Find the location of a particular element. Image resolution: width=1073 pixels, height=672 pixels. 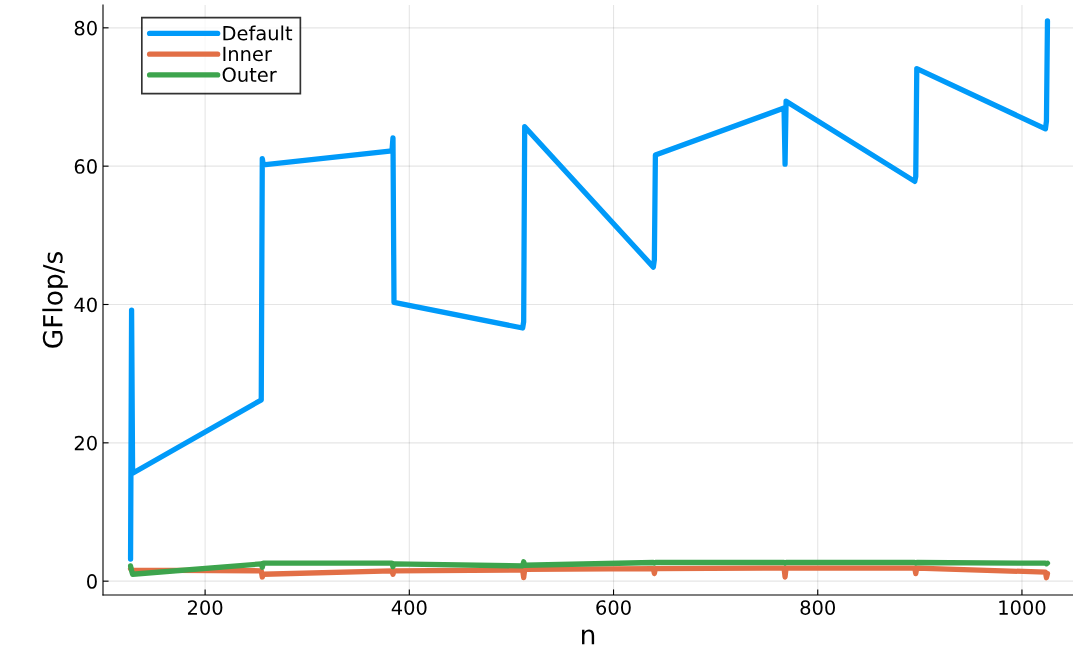

y-tick-label: 80 is located at coordinates (85, 28).